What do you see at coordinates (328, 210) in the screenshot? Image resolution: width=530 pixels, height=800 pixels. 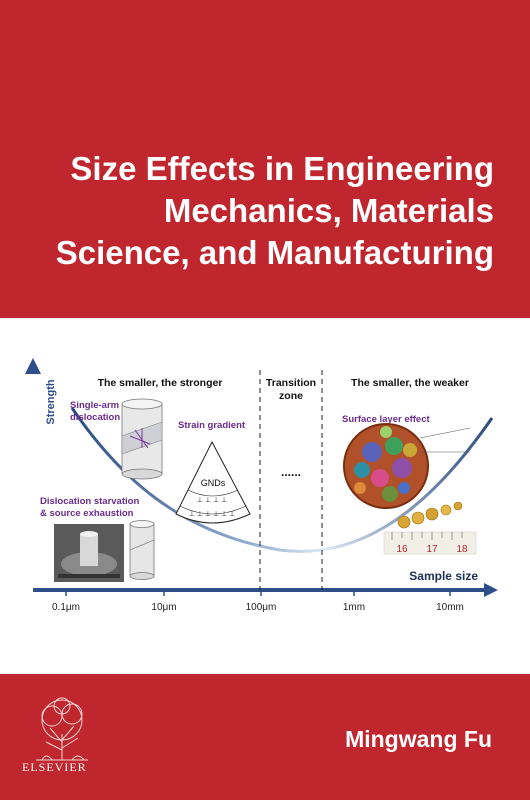 I see `title-line-2: Mechanics, Materials` at bounding box center [328, 210].